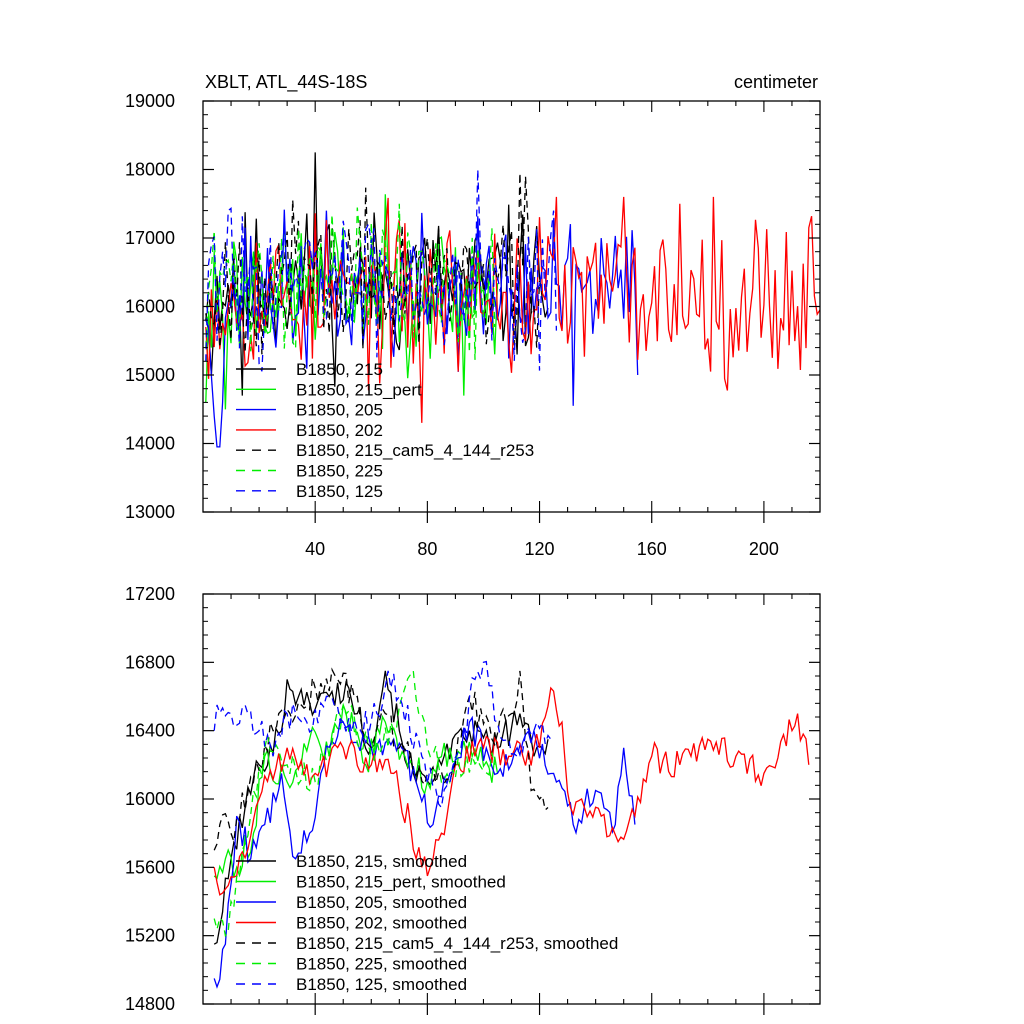  What do you see at coordinates (150, 375) in the screenshot?
I see `y-tick-label: 15000` at bounding box center [150, 375].